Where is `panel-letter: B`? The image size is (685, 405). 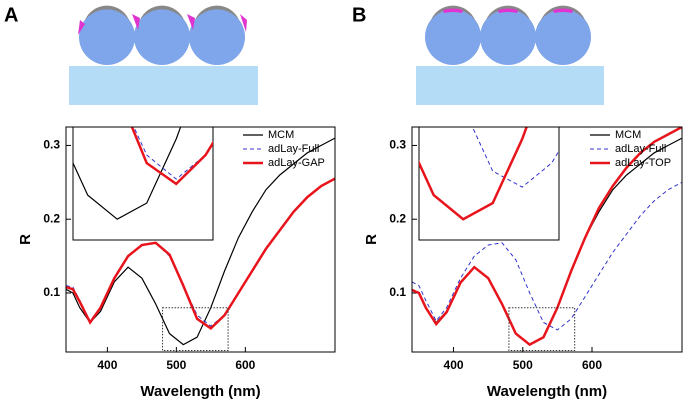
panel-letter: B is located at coordinates (359, 15).